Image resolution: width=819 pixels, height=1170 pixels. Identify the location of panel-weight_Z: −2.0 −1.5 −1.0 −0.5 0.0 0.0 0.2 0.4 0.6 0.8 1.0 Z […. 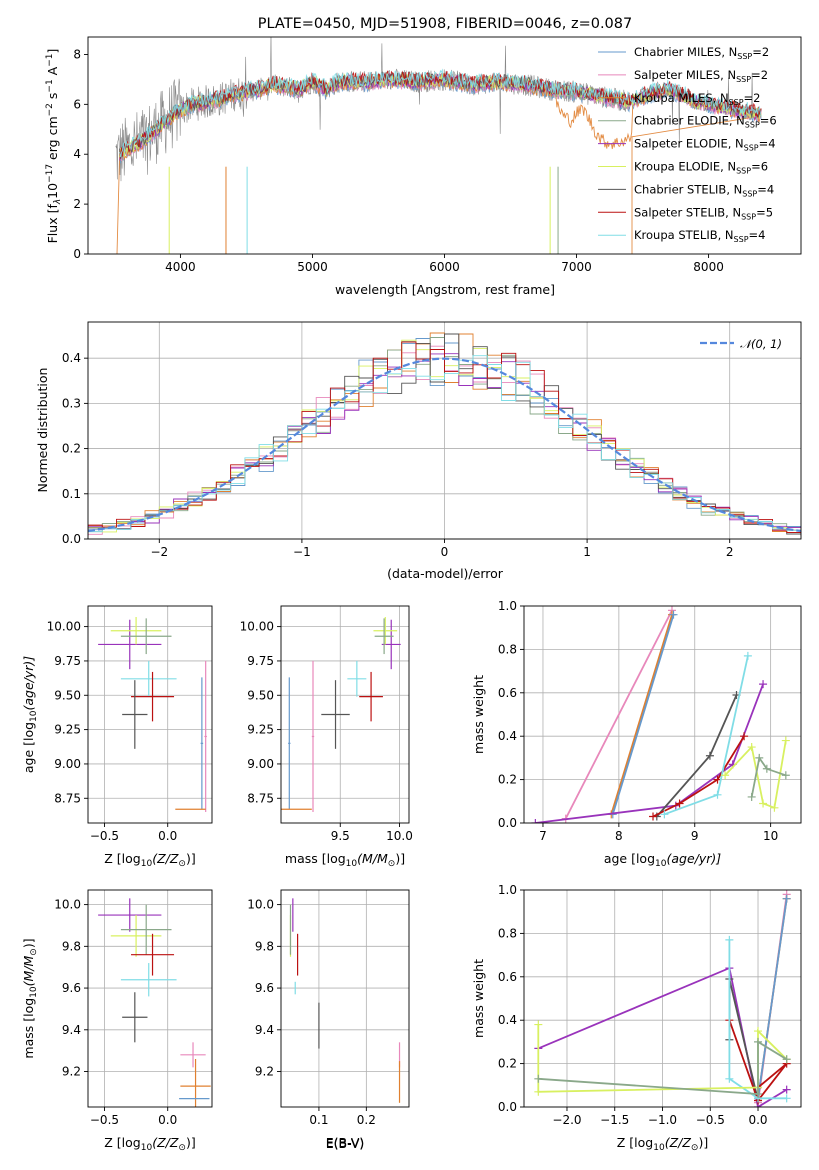
(636, 1018).